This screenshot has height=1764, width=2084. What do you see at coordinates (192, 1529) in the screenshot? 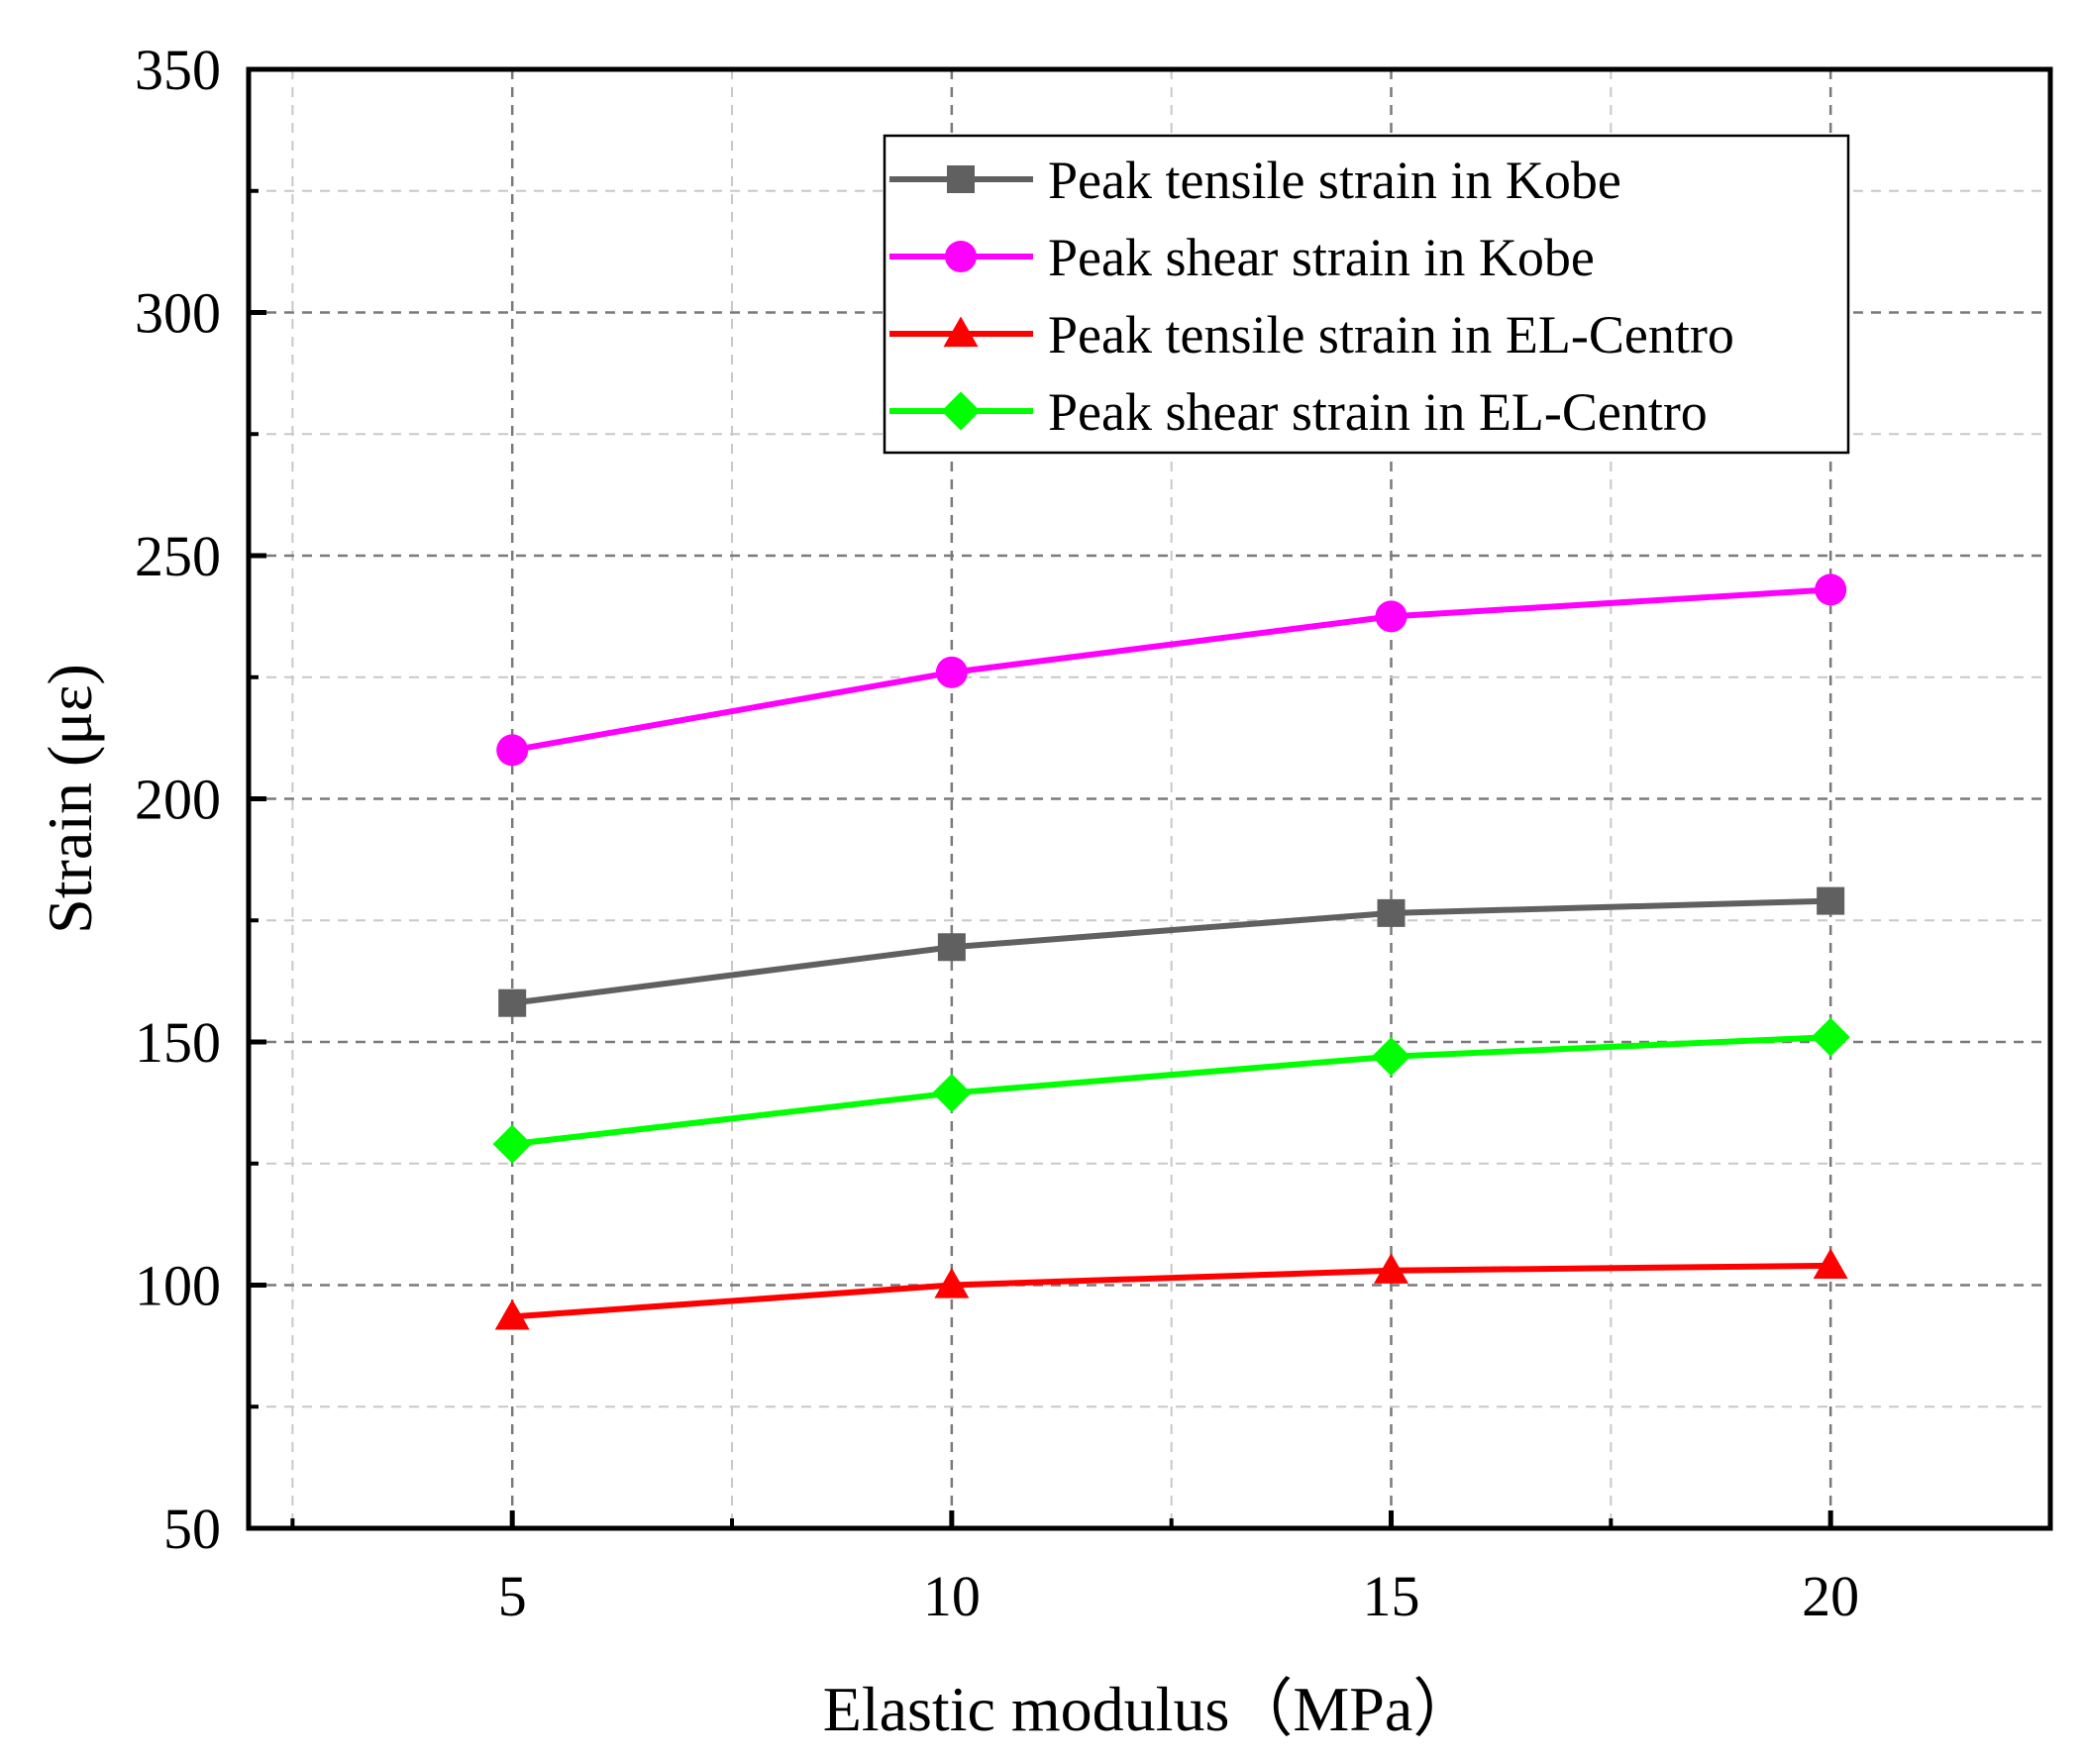
I see `y-tick-label: 50` at bounding box center [192, 1529].